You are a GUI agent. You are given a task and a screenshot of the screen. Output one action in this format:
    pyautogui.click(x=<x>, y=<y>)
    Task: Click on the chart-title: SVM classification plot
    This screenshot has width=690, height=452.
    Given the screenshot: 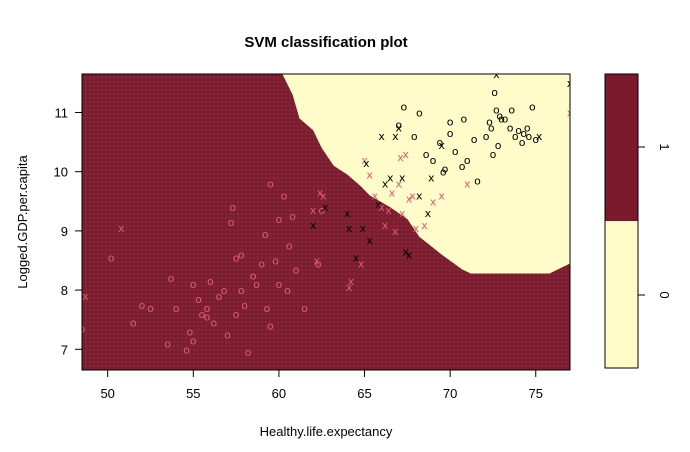 What is the action you would take?
    pyautogui.click(x=325, y=42)
    